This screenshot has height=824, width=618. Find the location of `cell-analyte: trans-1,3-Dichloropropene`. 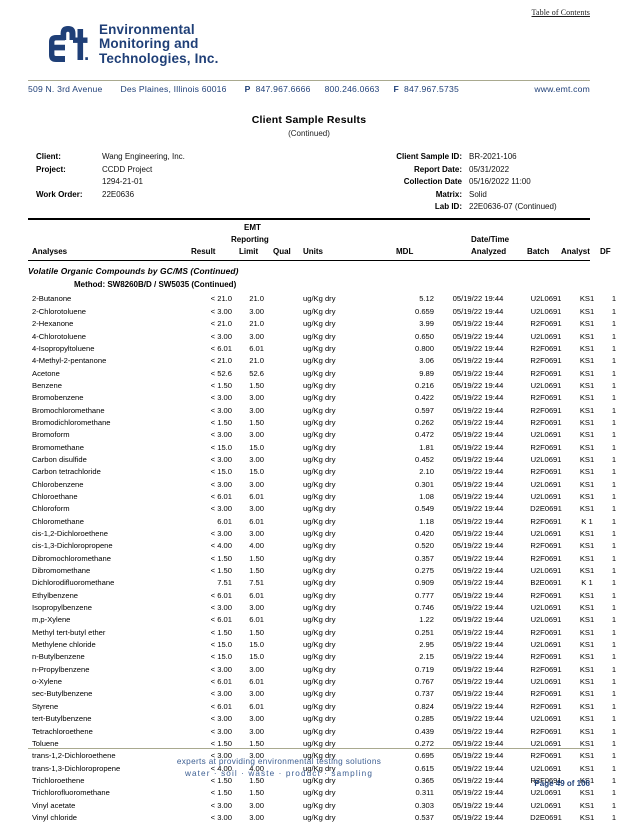

cell-analyte: trans-1,3-Dichloropropene is located at coordinates (76, 768).